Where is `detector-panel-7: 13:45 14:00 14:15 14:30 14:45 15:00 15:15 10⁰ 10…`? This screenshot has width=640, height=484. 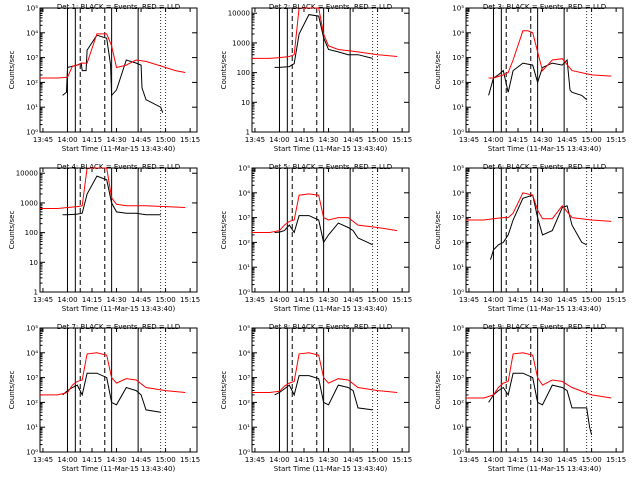 detector-panel-7: 13:45 14:00 14:15 14:30 14:45 15:00 15:15 10⁰ 10… is located at coordinates (104, 398).